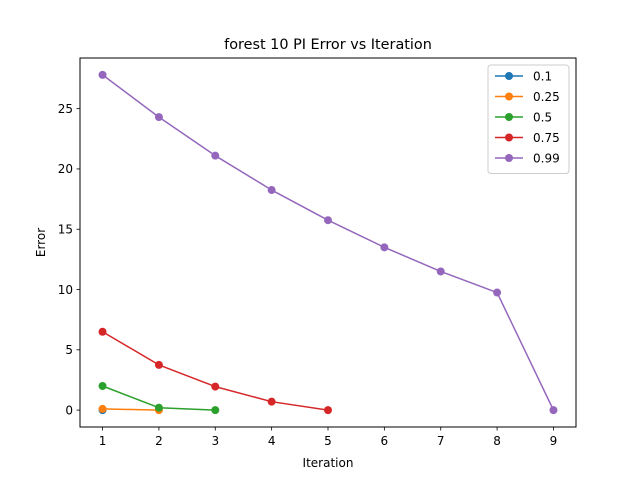 This screenshot has width=640, height=484. I want to click on x-tick-label: 3, so click(215, 441).